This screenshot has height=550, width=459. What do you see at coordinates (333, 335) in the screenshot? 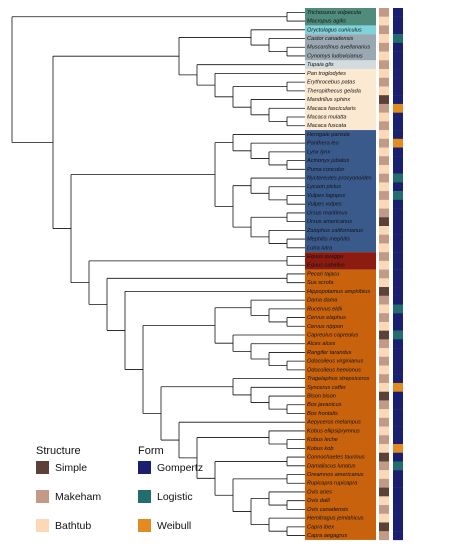
I see `species-label: Capreolus capreolus` at bounding box center [333, 335].